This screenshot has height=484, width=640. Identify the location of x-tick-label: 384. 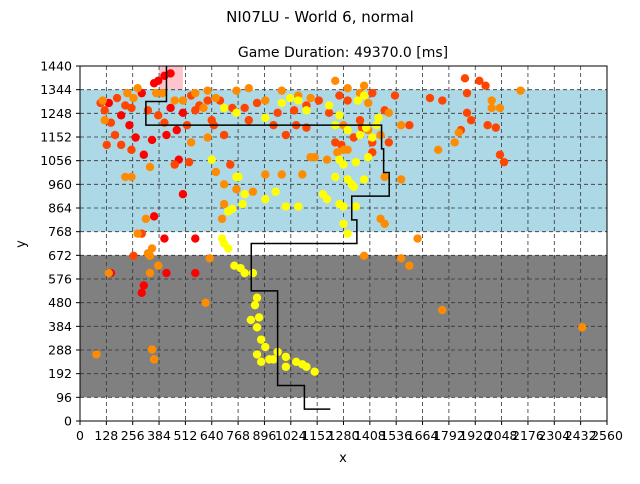
(159, 435).